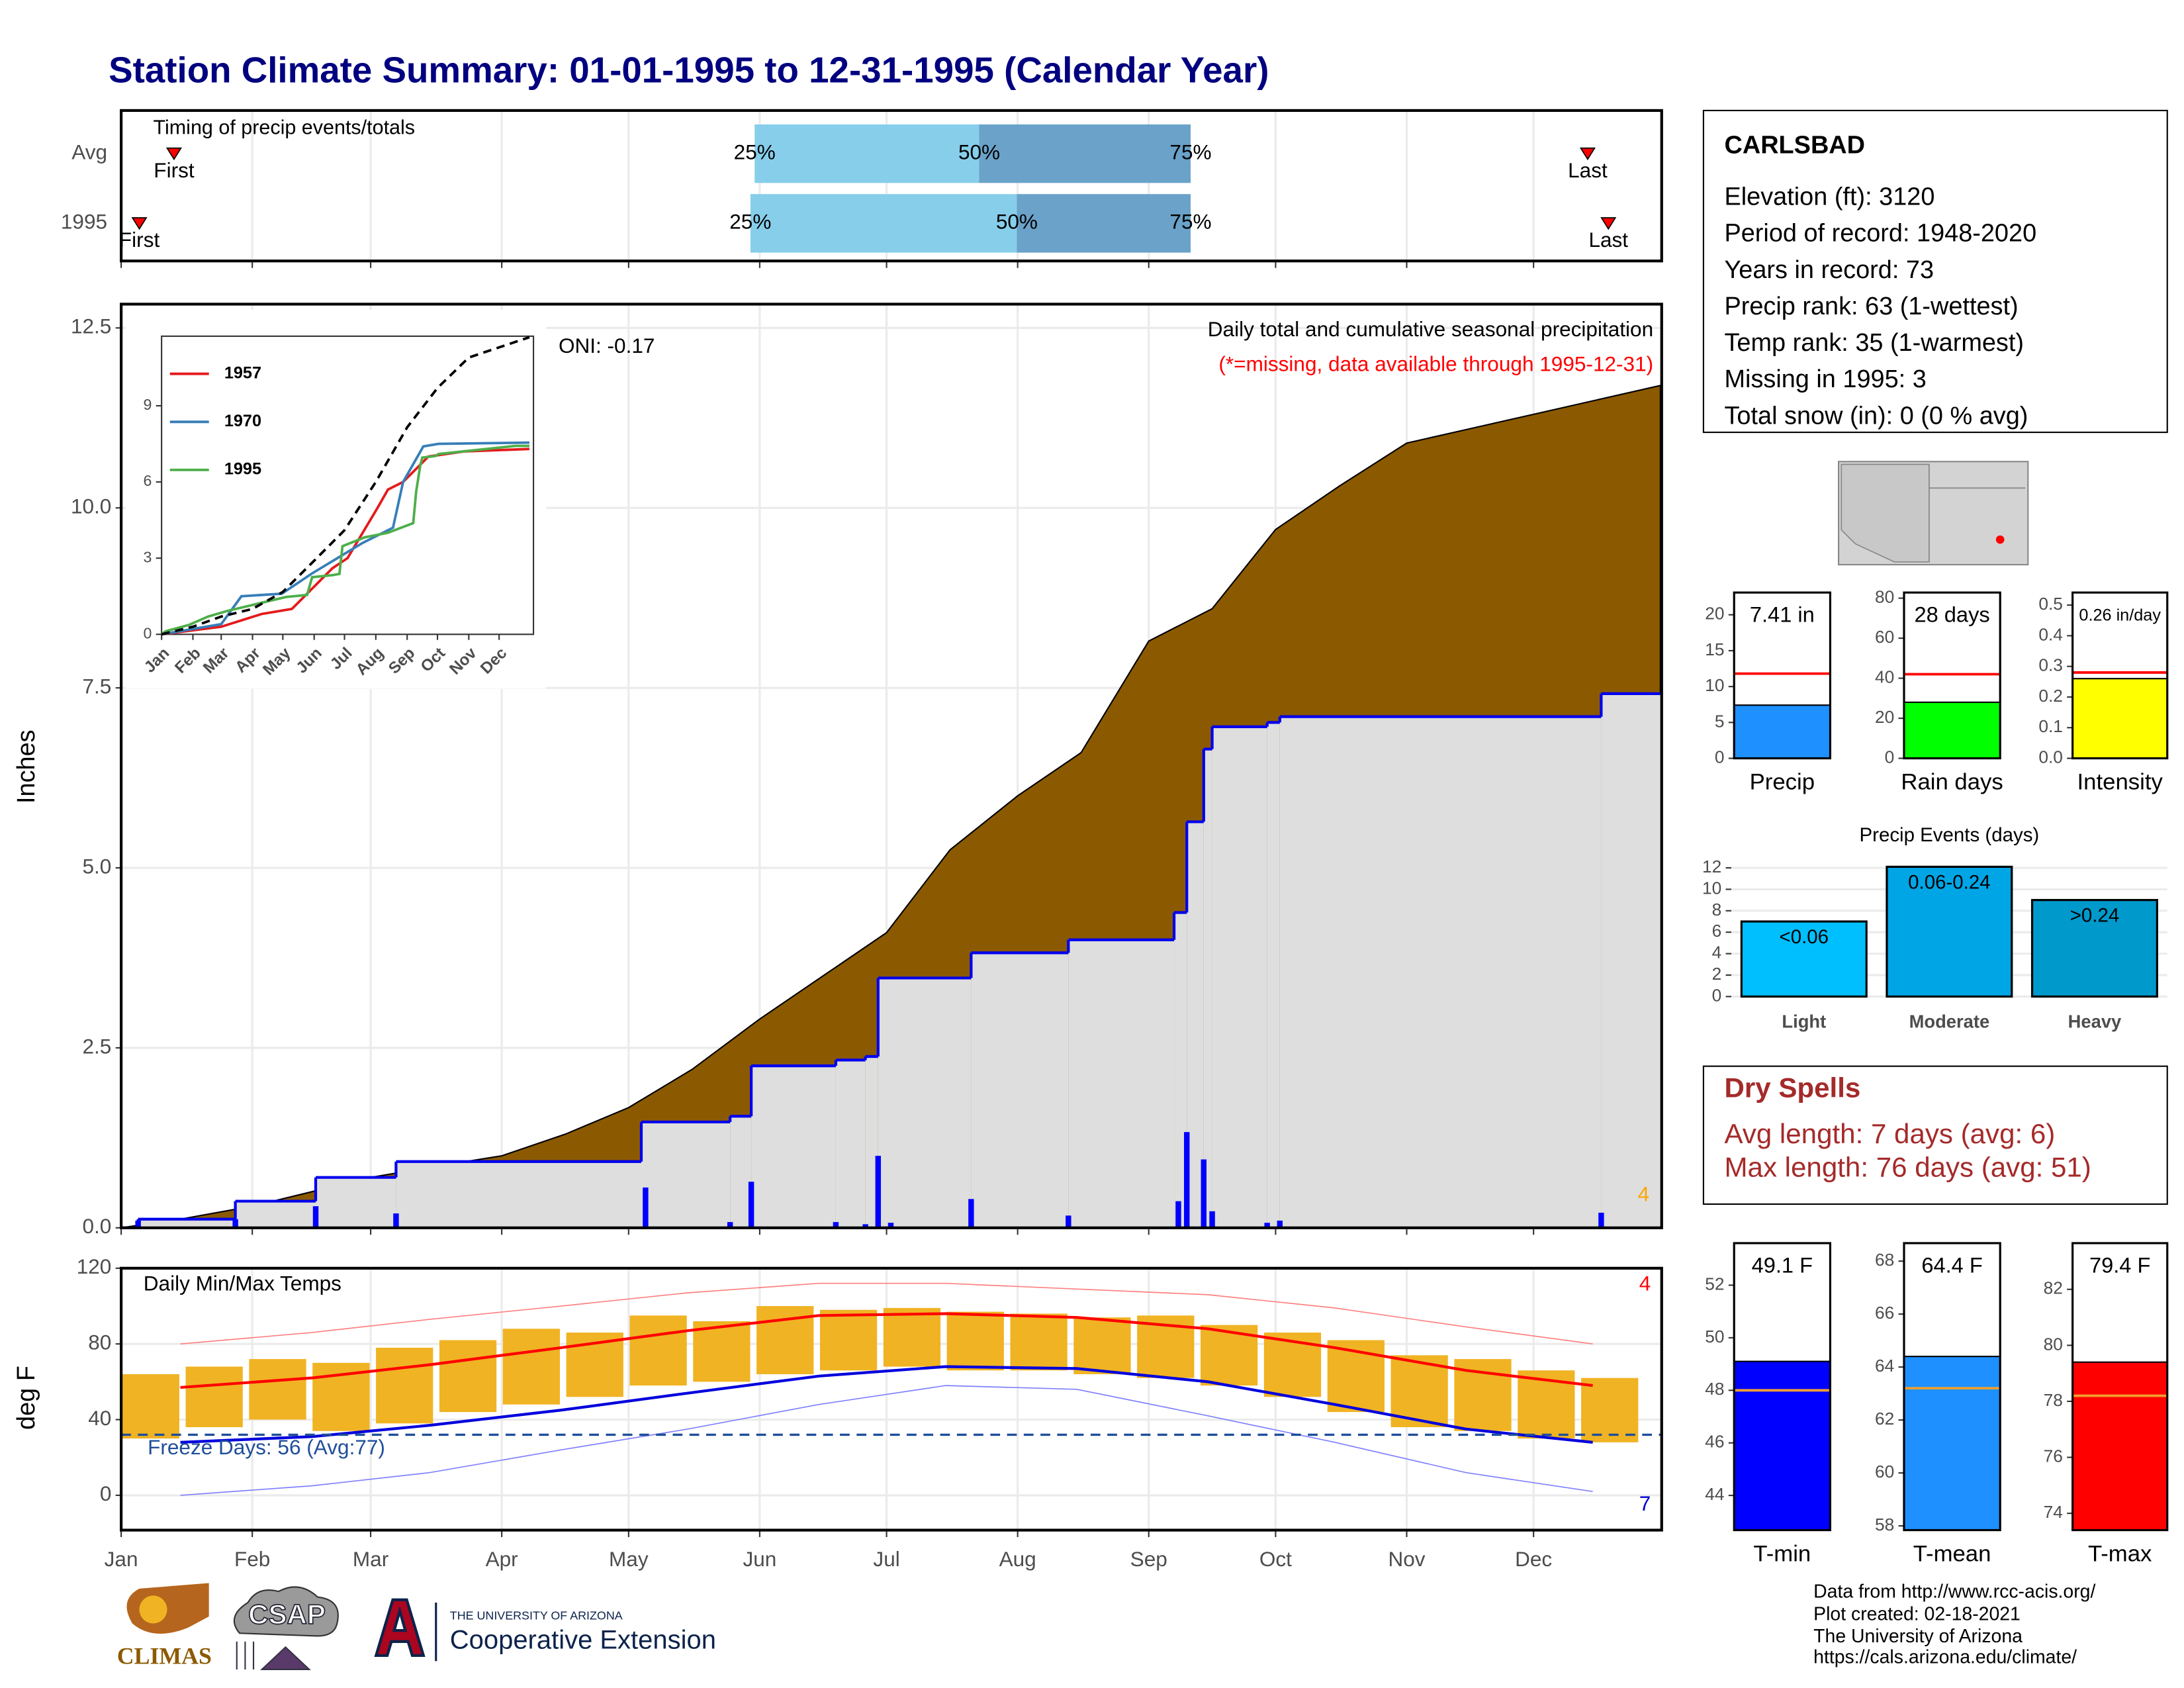 This screenshot has height=1688, width=2184. Describe the element at coordinates (2095, 916) in the screenshot. I see `bar-label: >0.24` at that location.